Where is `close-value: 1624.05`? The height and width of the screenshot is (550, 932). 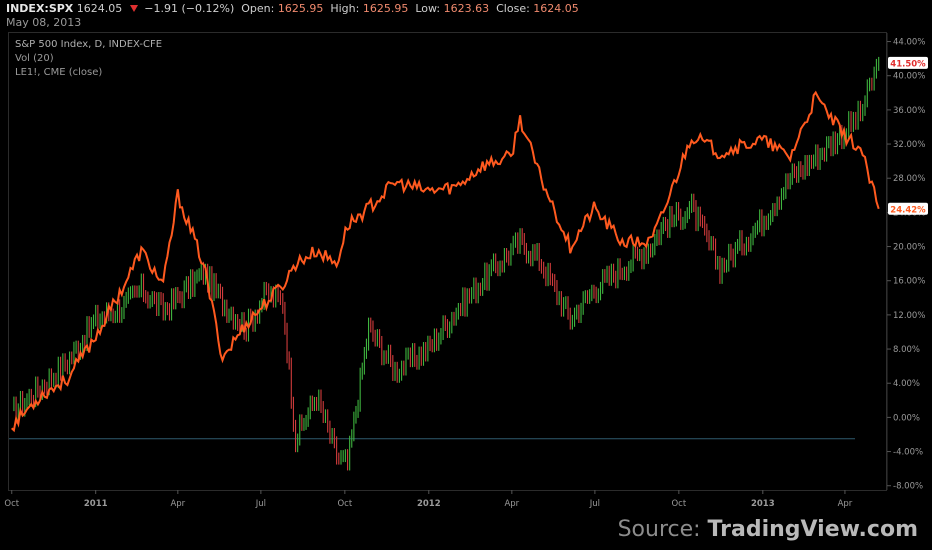 close-value: 1624.05 is located at coordinates (556, 8).